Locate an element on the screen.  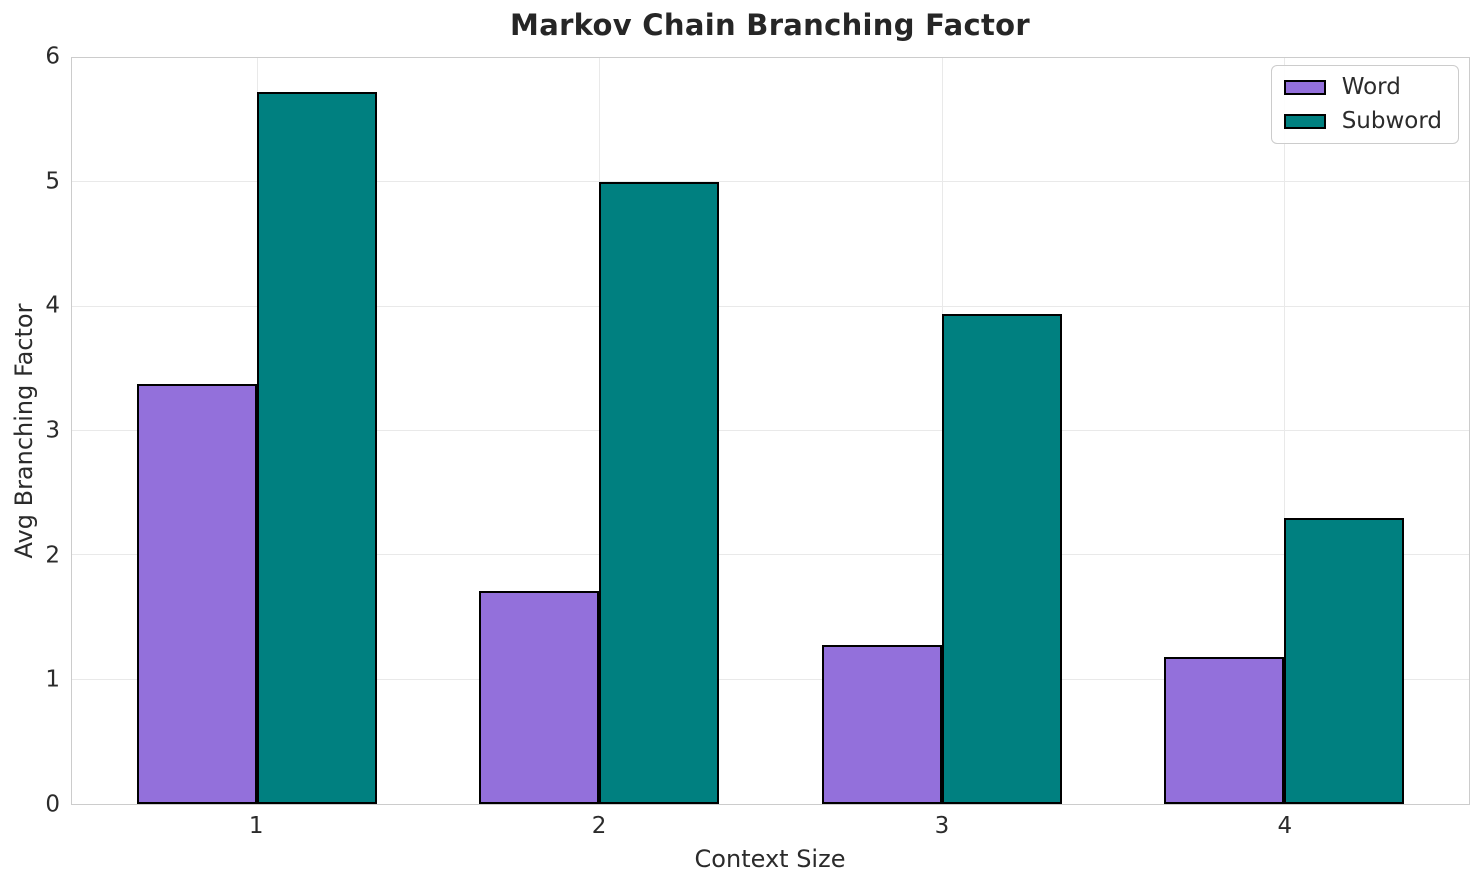
x-axis-label: Context Size is located at coordinates (770, 859).